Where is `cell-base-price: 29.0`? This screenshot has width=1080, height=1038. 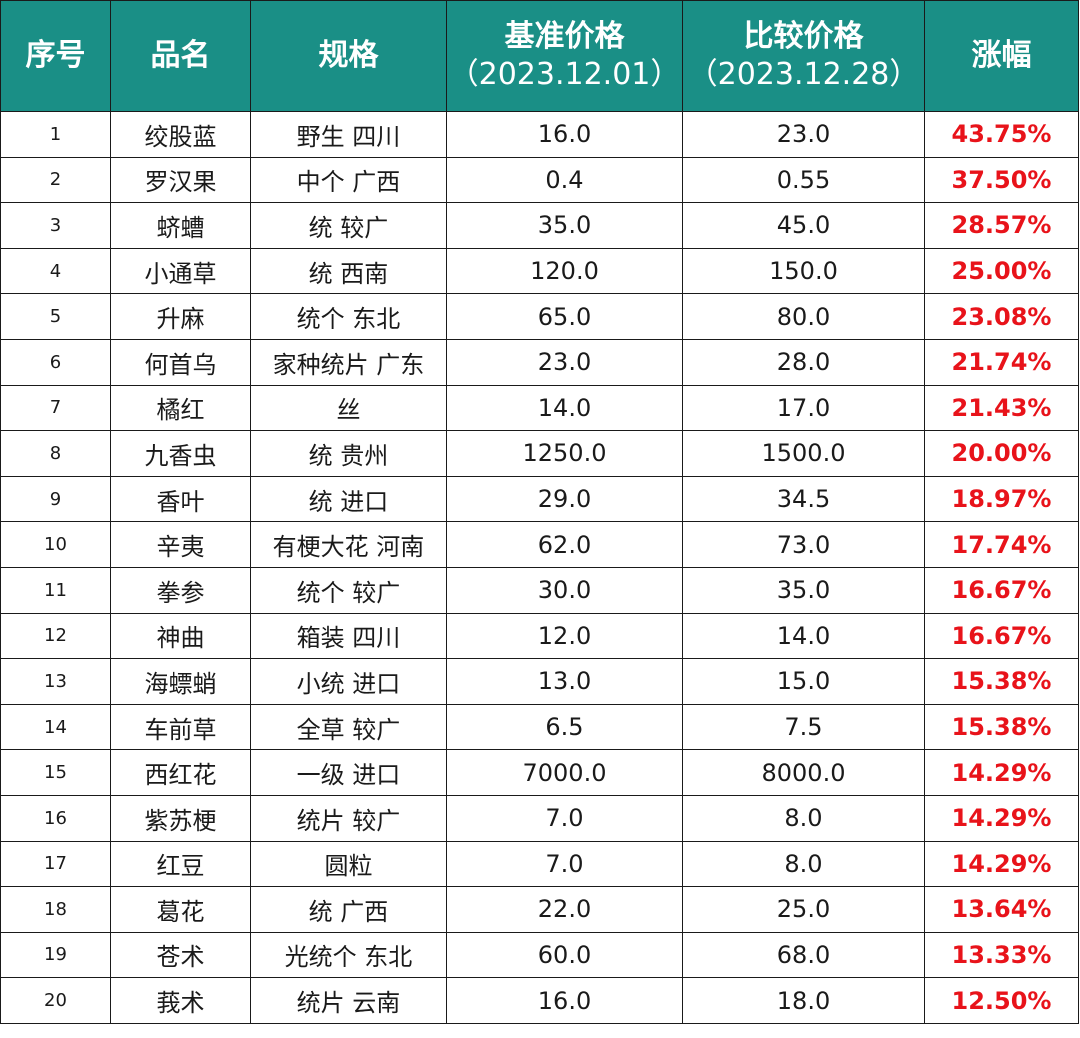 cell-base-price: 29.0 is located at coordinates (564, 499).